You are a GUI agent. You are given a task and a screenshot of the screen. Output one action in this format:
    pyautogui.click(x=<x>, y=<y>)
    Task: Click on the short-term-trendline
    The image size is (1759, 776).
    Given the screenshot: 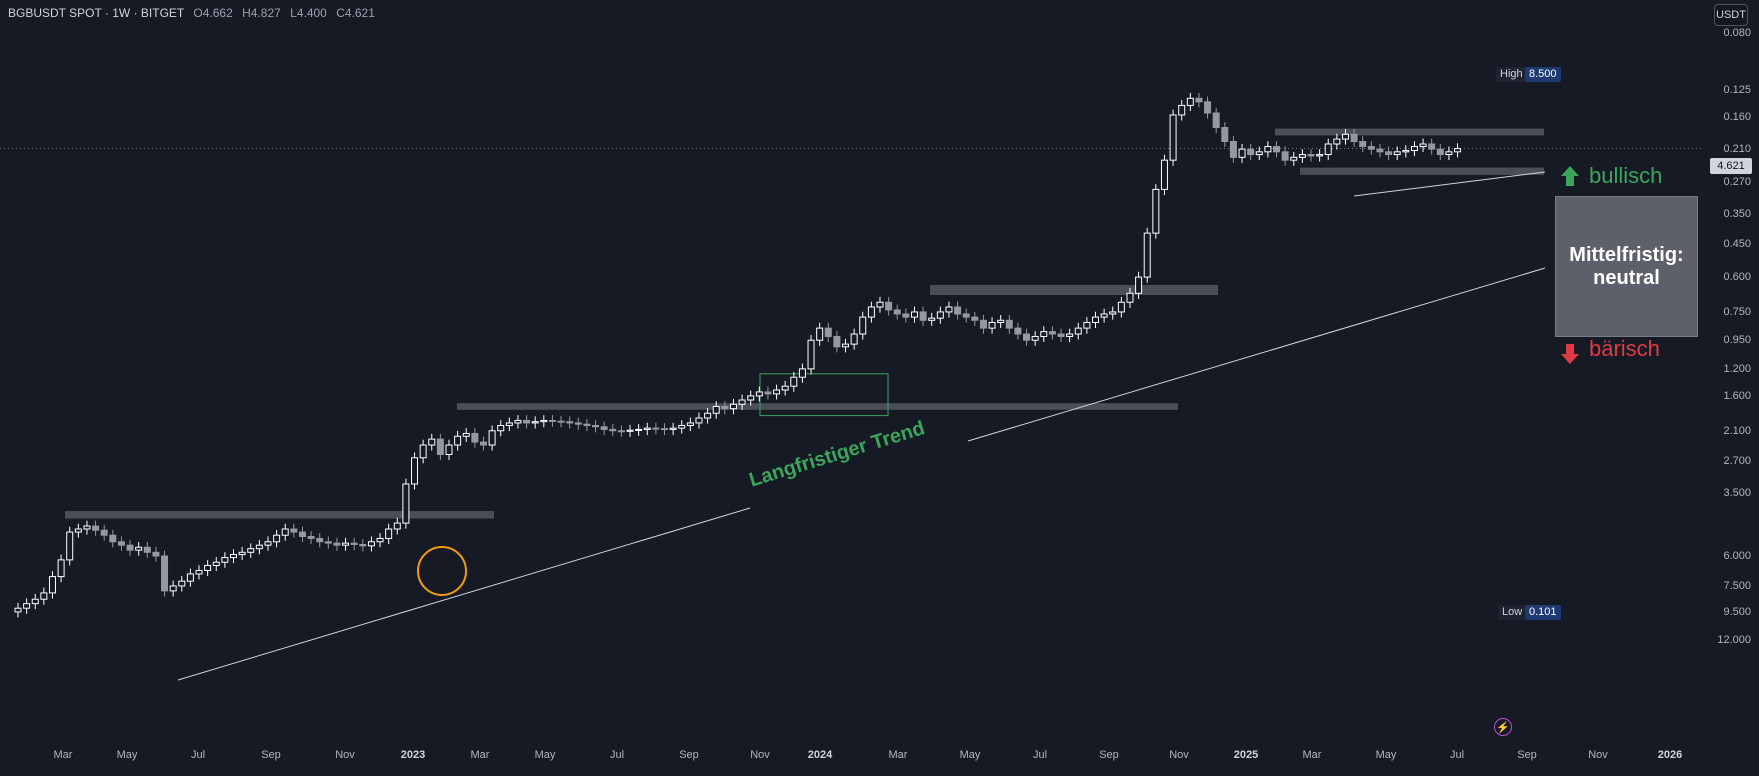 What is the action you would take?
    pyautogui.click(x=1449, y=184)
    